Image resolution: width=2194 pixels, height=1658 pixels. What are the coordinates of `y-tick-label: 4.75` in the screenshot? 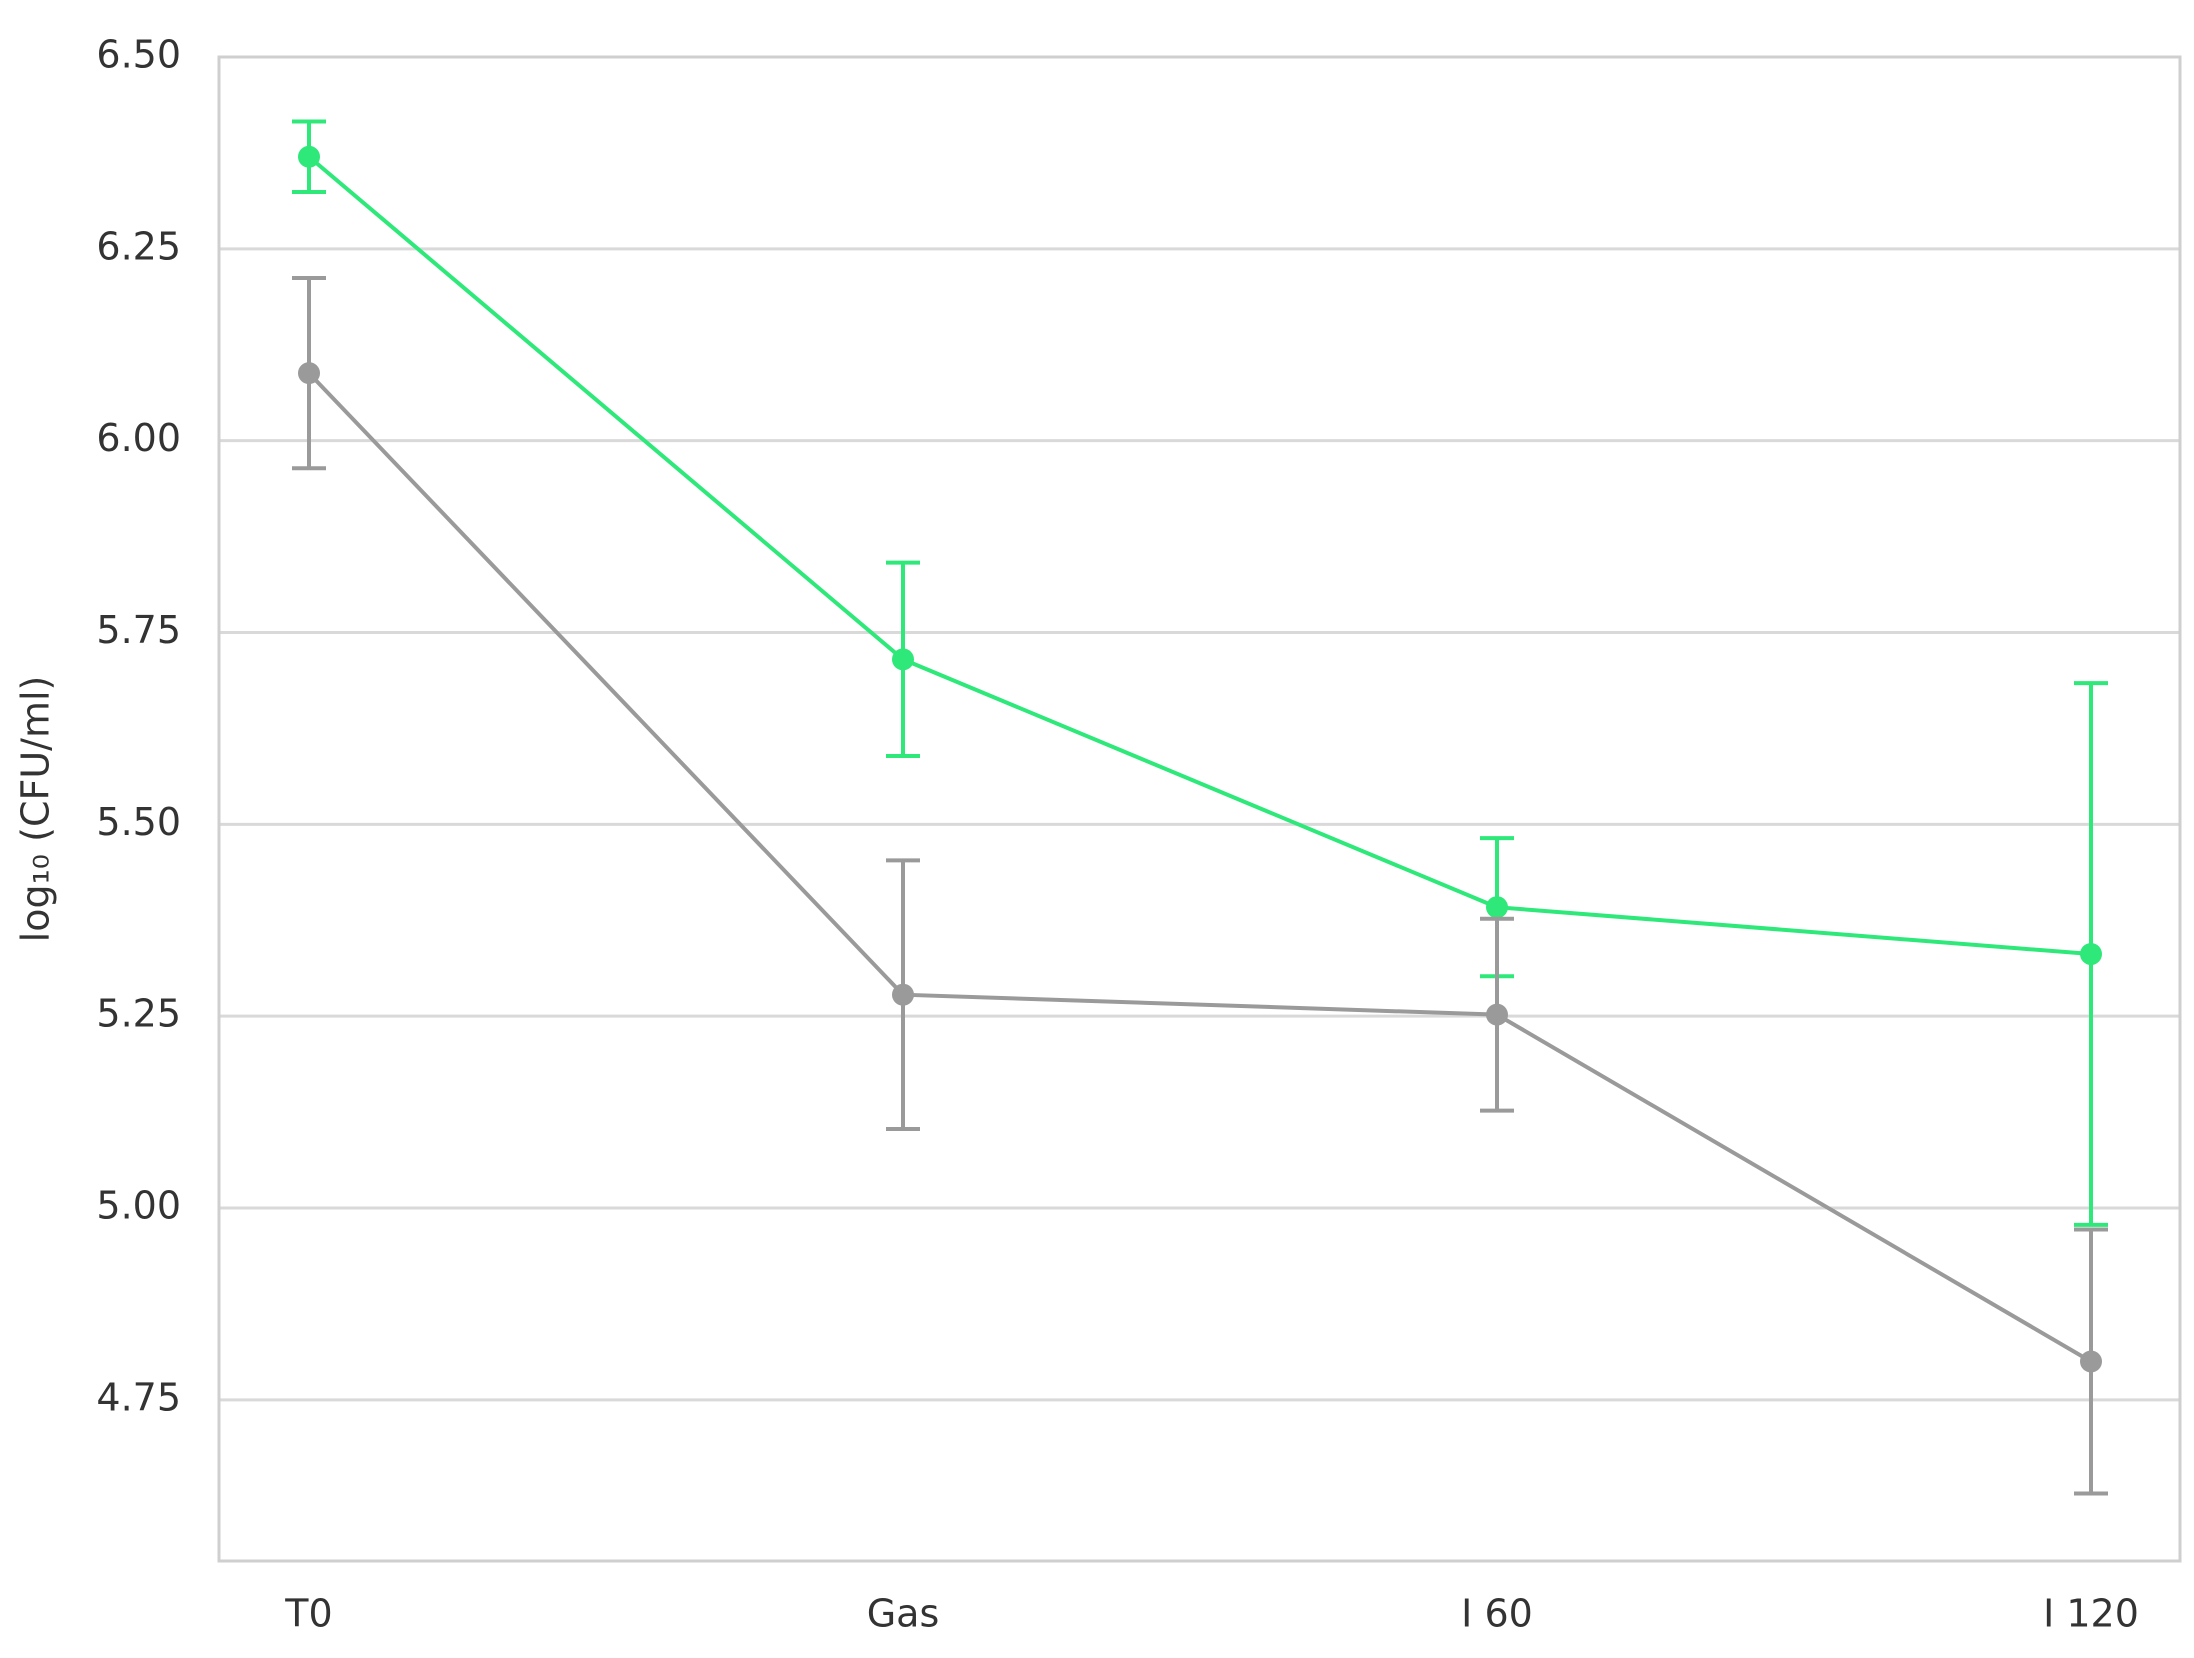 It's located at (138, 1397).